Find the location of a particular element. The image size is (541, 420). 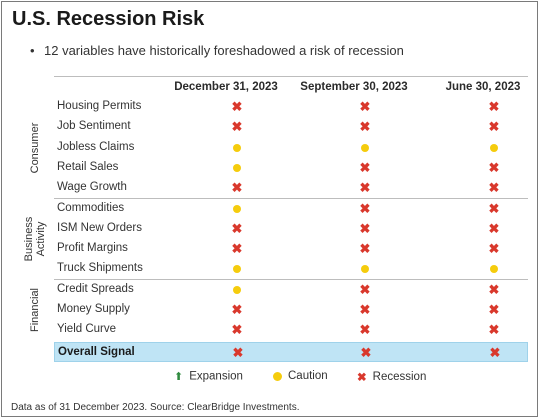

table-row: ISM New Orders ✖ ✖ ✖ is located at coordinates (291, 229).